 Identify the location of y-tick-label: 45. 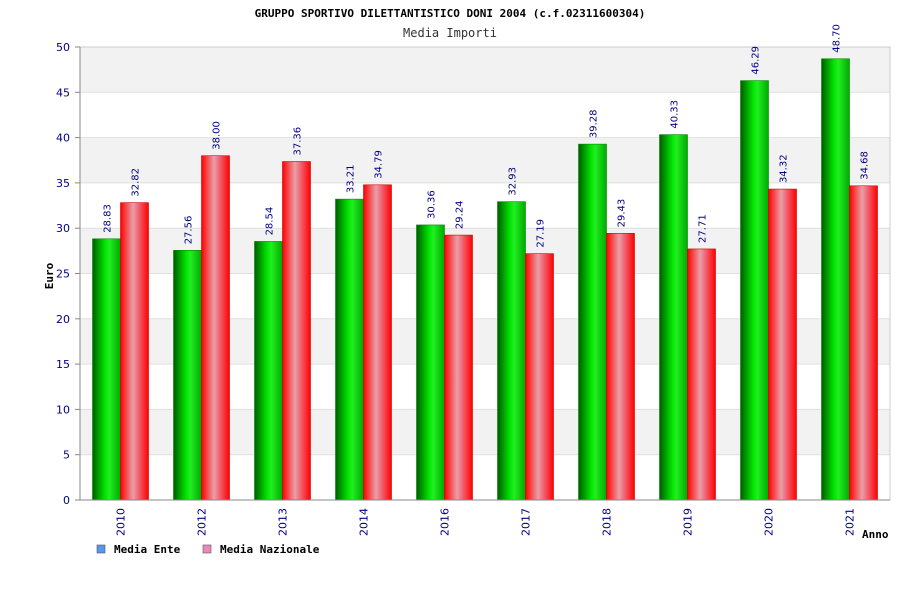
(63, 92).